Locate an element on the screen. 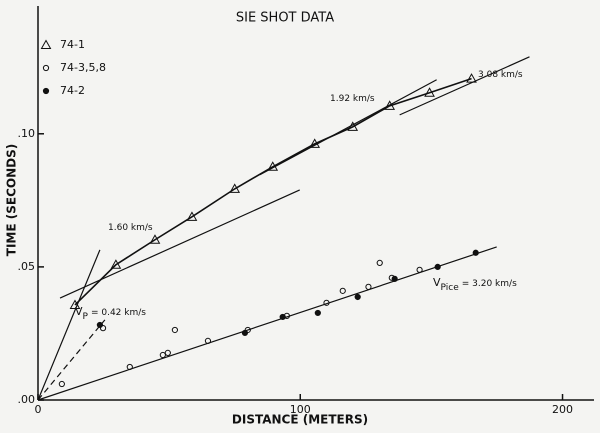 This screenshot has width=600, height=433. line-annotation: VP = 0.42 km/s is located at coordinates (110, 313).